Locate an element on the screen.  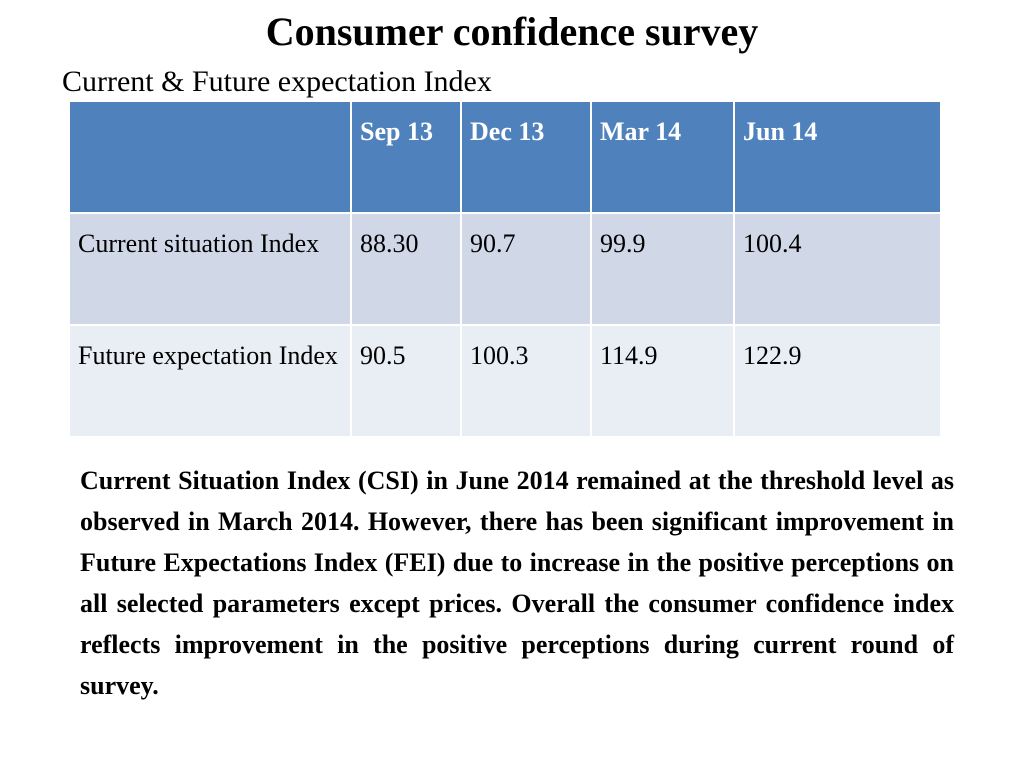
table-cell: 90.7 is located at coordinates (526, 269).